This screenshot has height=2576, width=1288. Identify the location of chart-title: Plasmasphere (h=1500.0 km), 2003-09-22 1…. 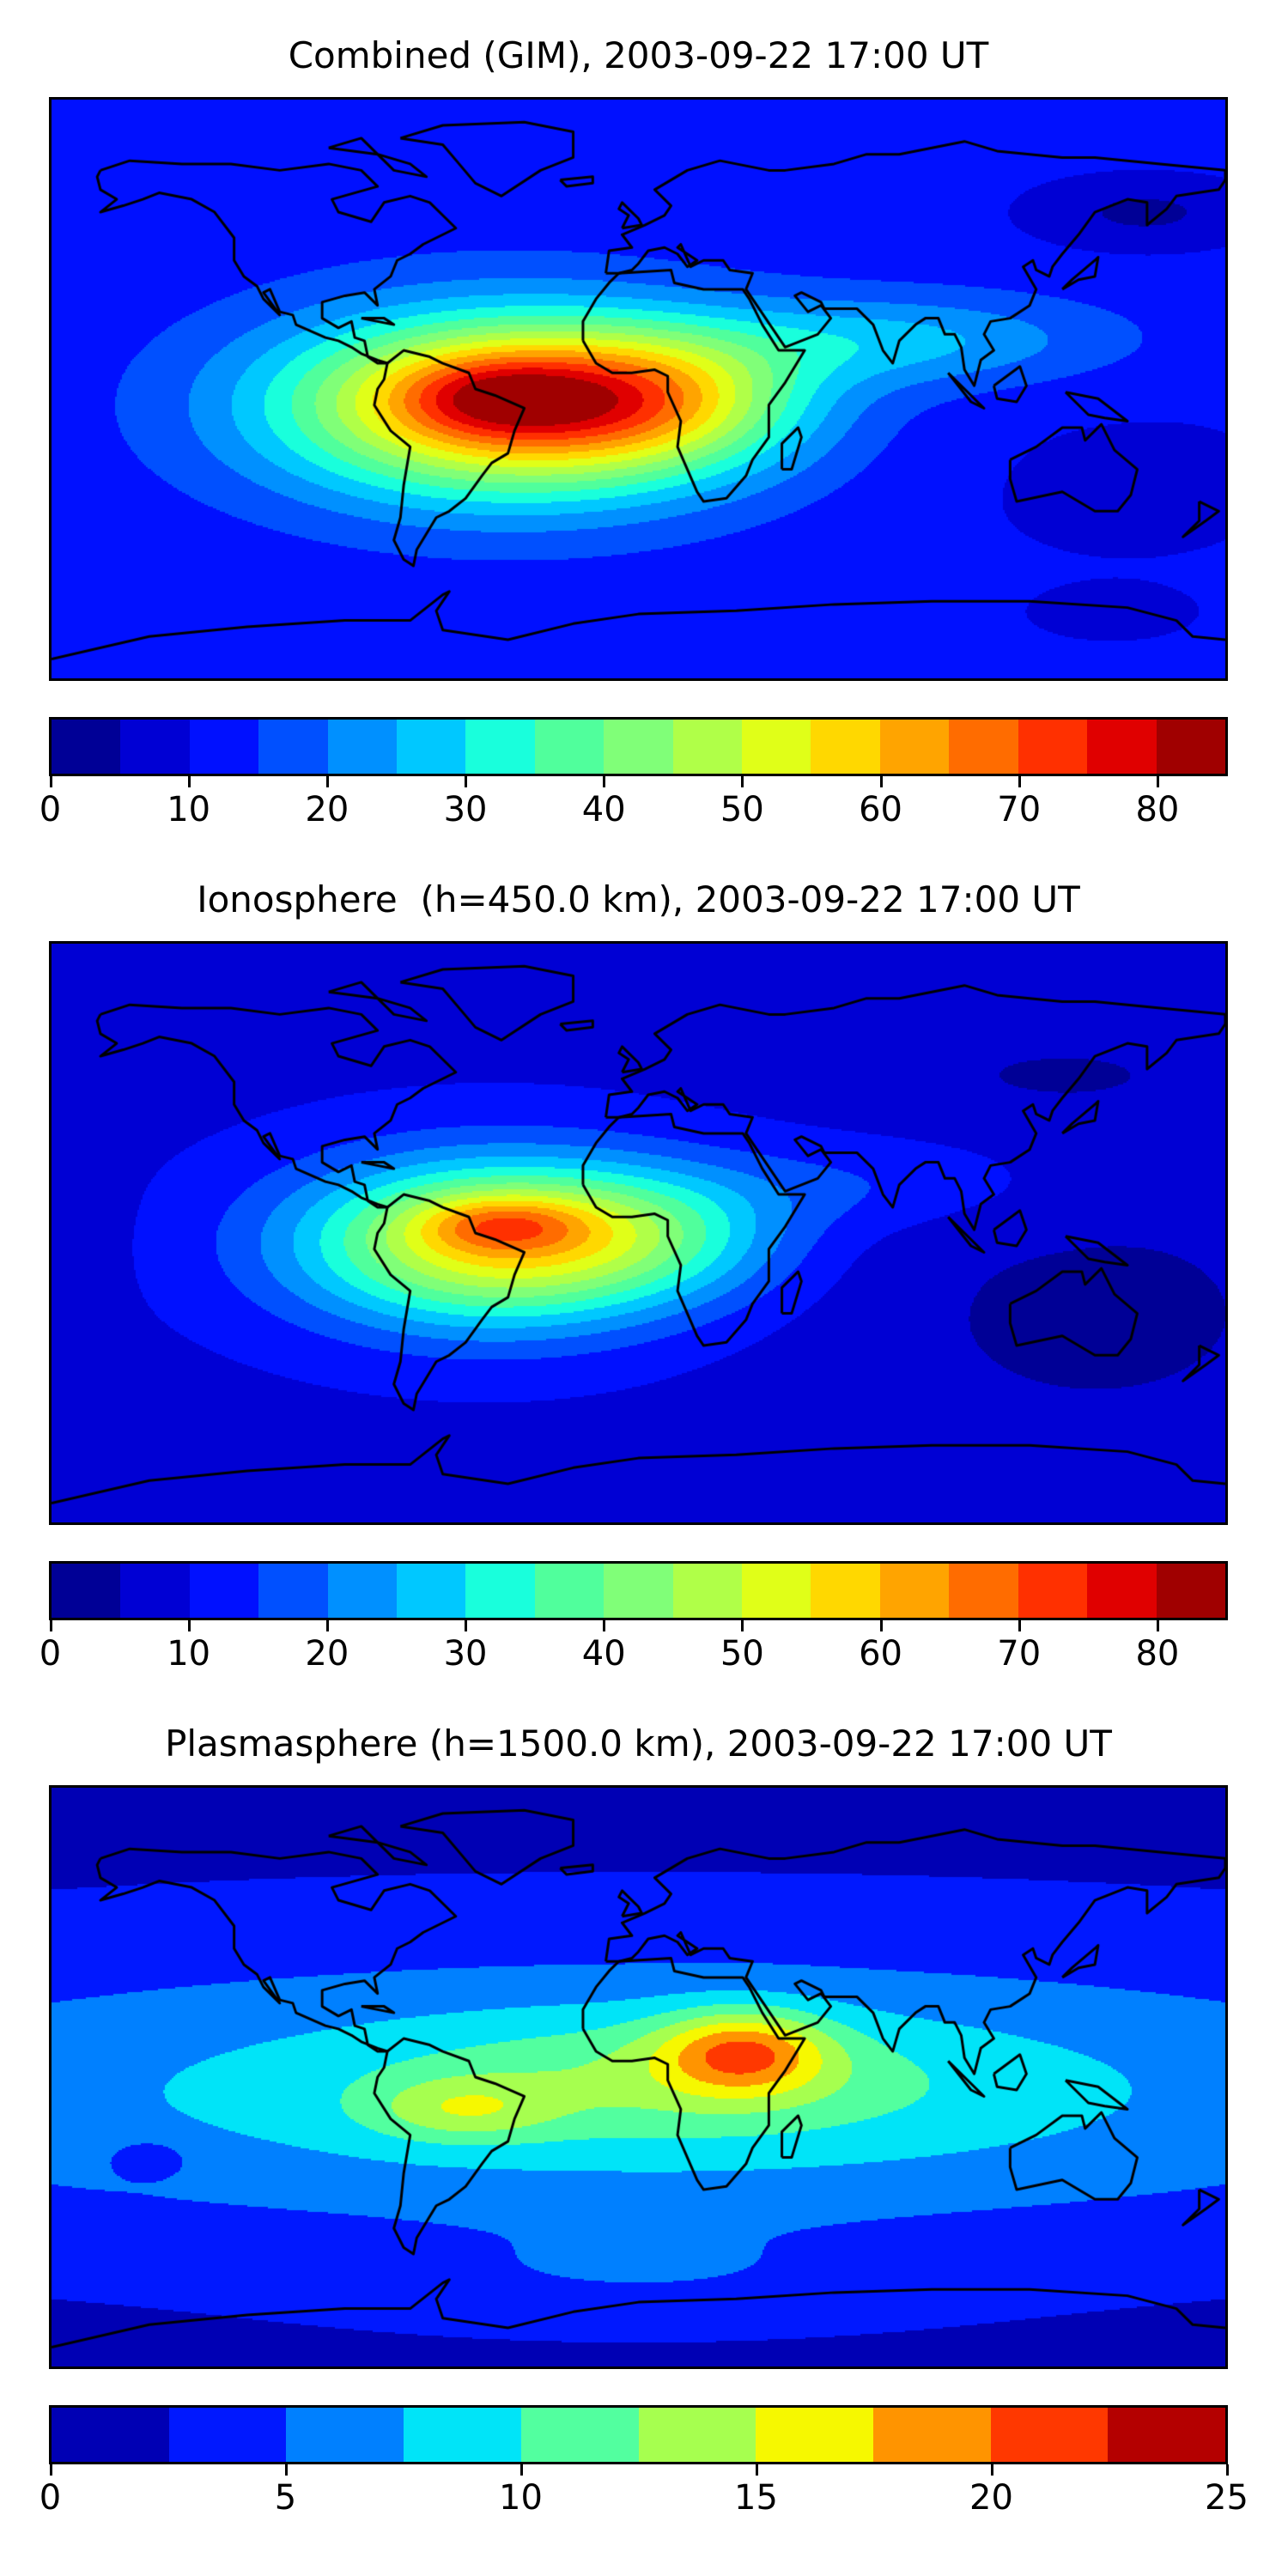
(638, 1744).